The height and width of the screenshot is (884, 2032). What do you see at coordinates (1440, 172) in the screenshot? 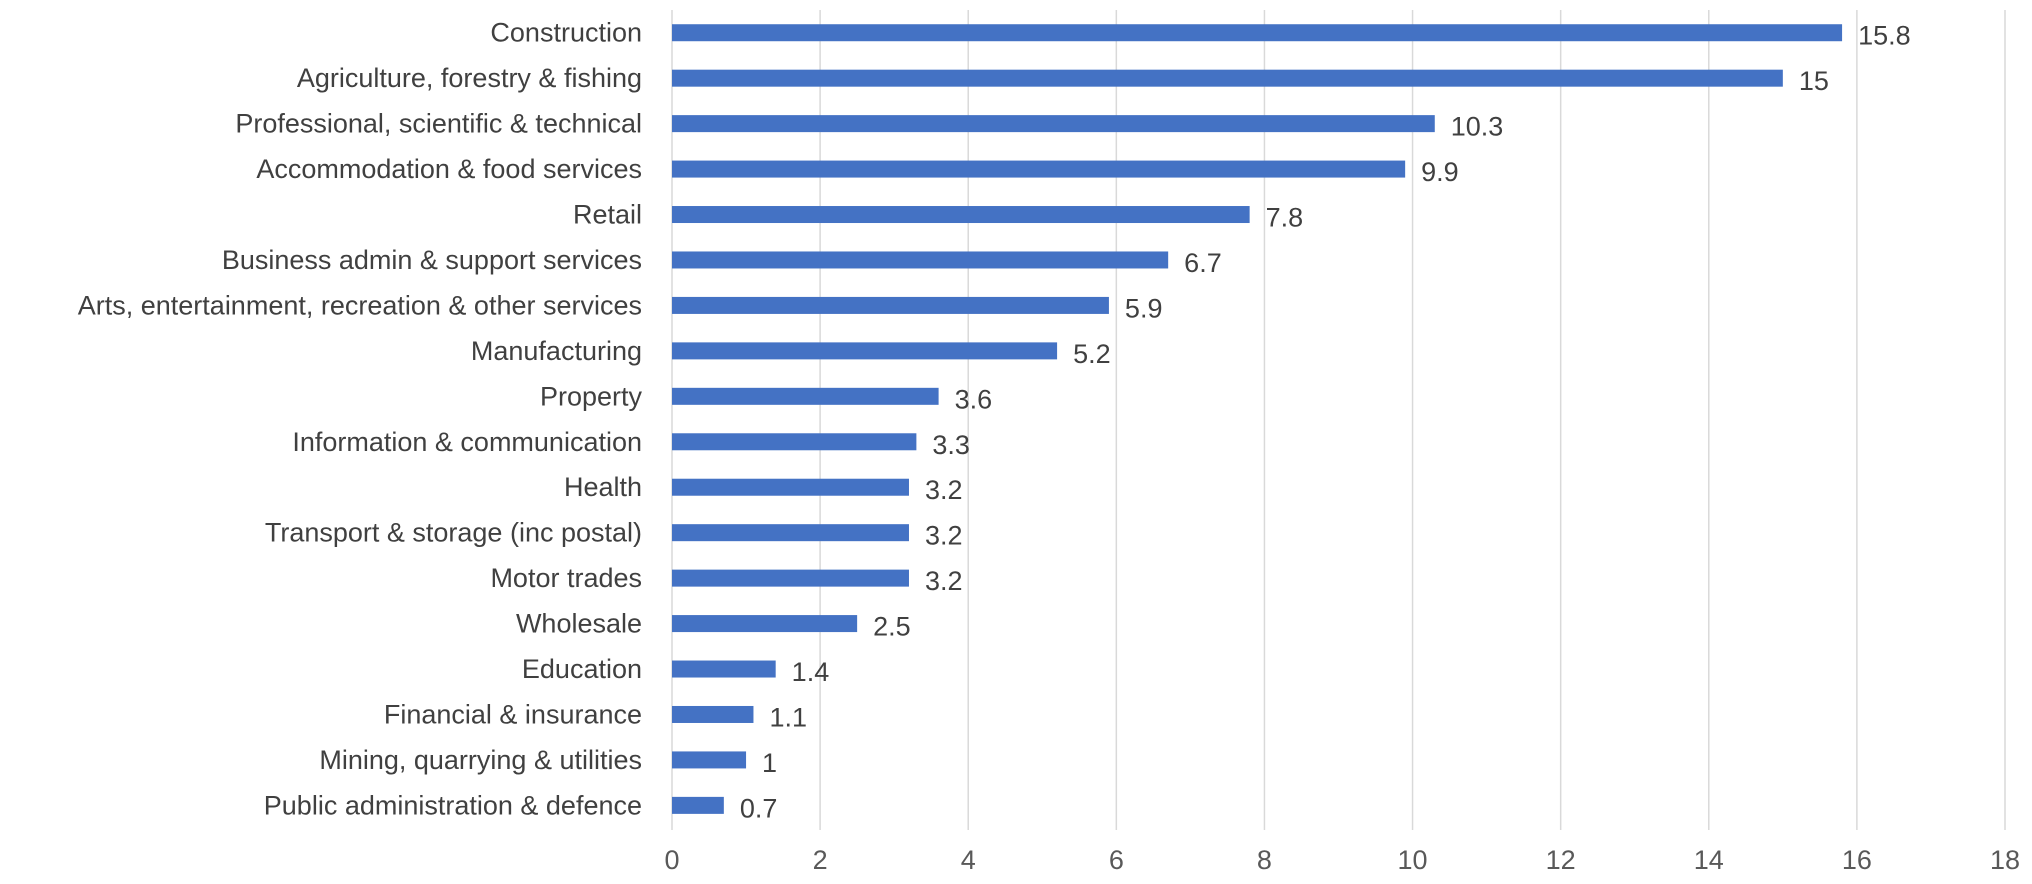
I see `data-label: 9.9` at bounding box center [1440, 172].